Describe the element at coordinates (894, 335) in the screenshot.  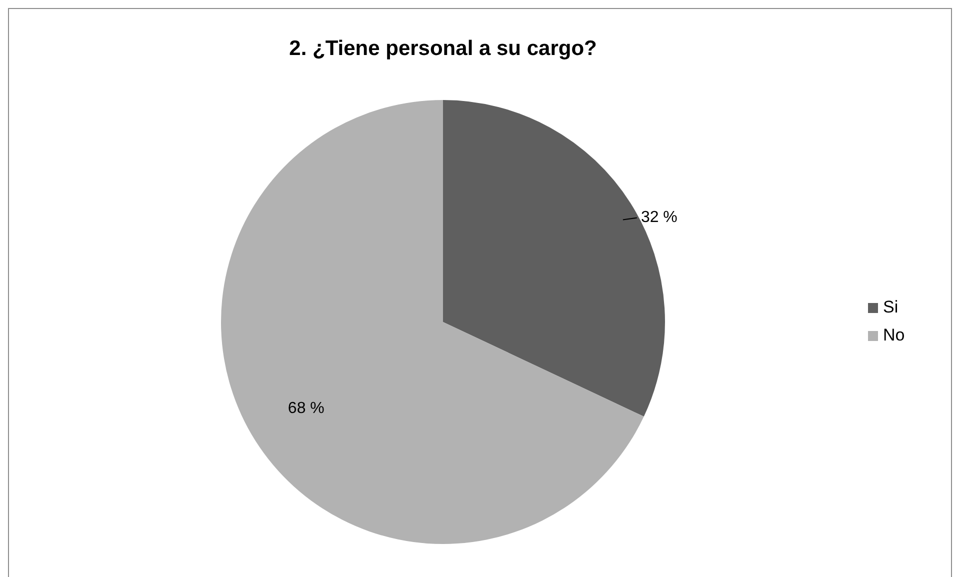
I see `legend-label: No` at that location.